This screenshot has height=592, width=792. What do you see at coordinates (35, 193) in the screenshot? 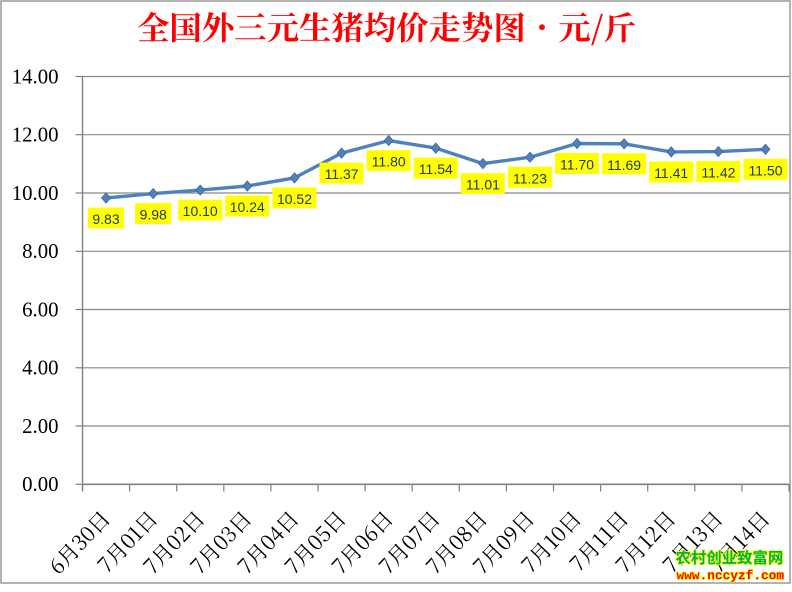
I see `svg-text: 10.00` at bounding box center [35, 193].